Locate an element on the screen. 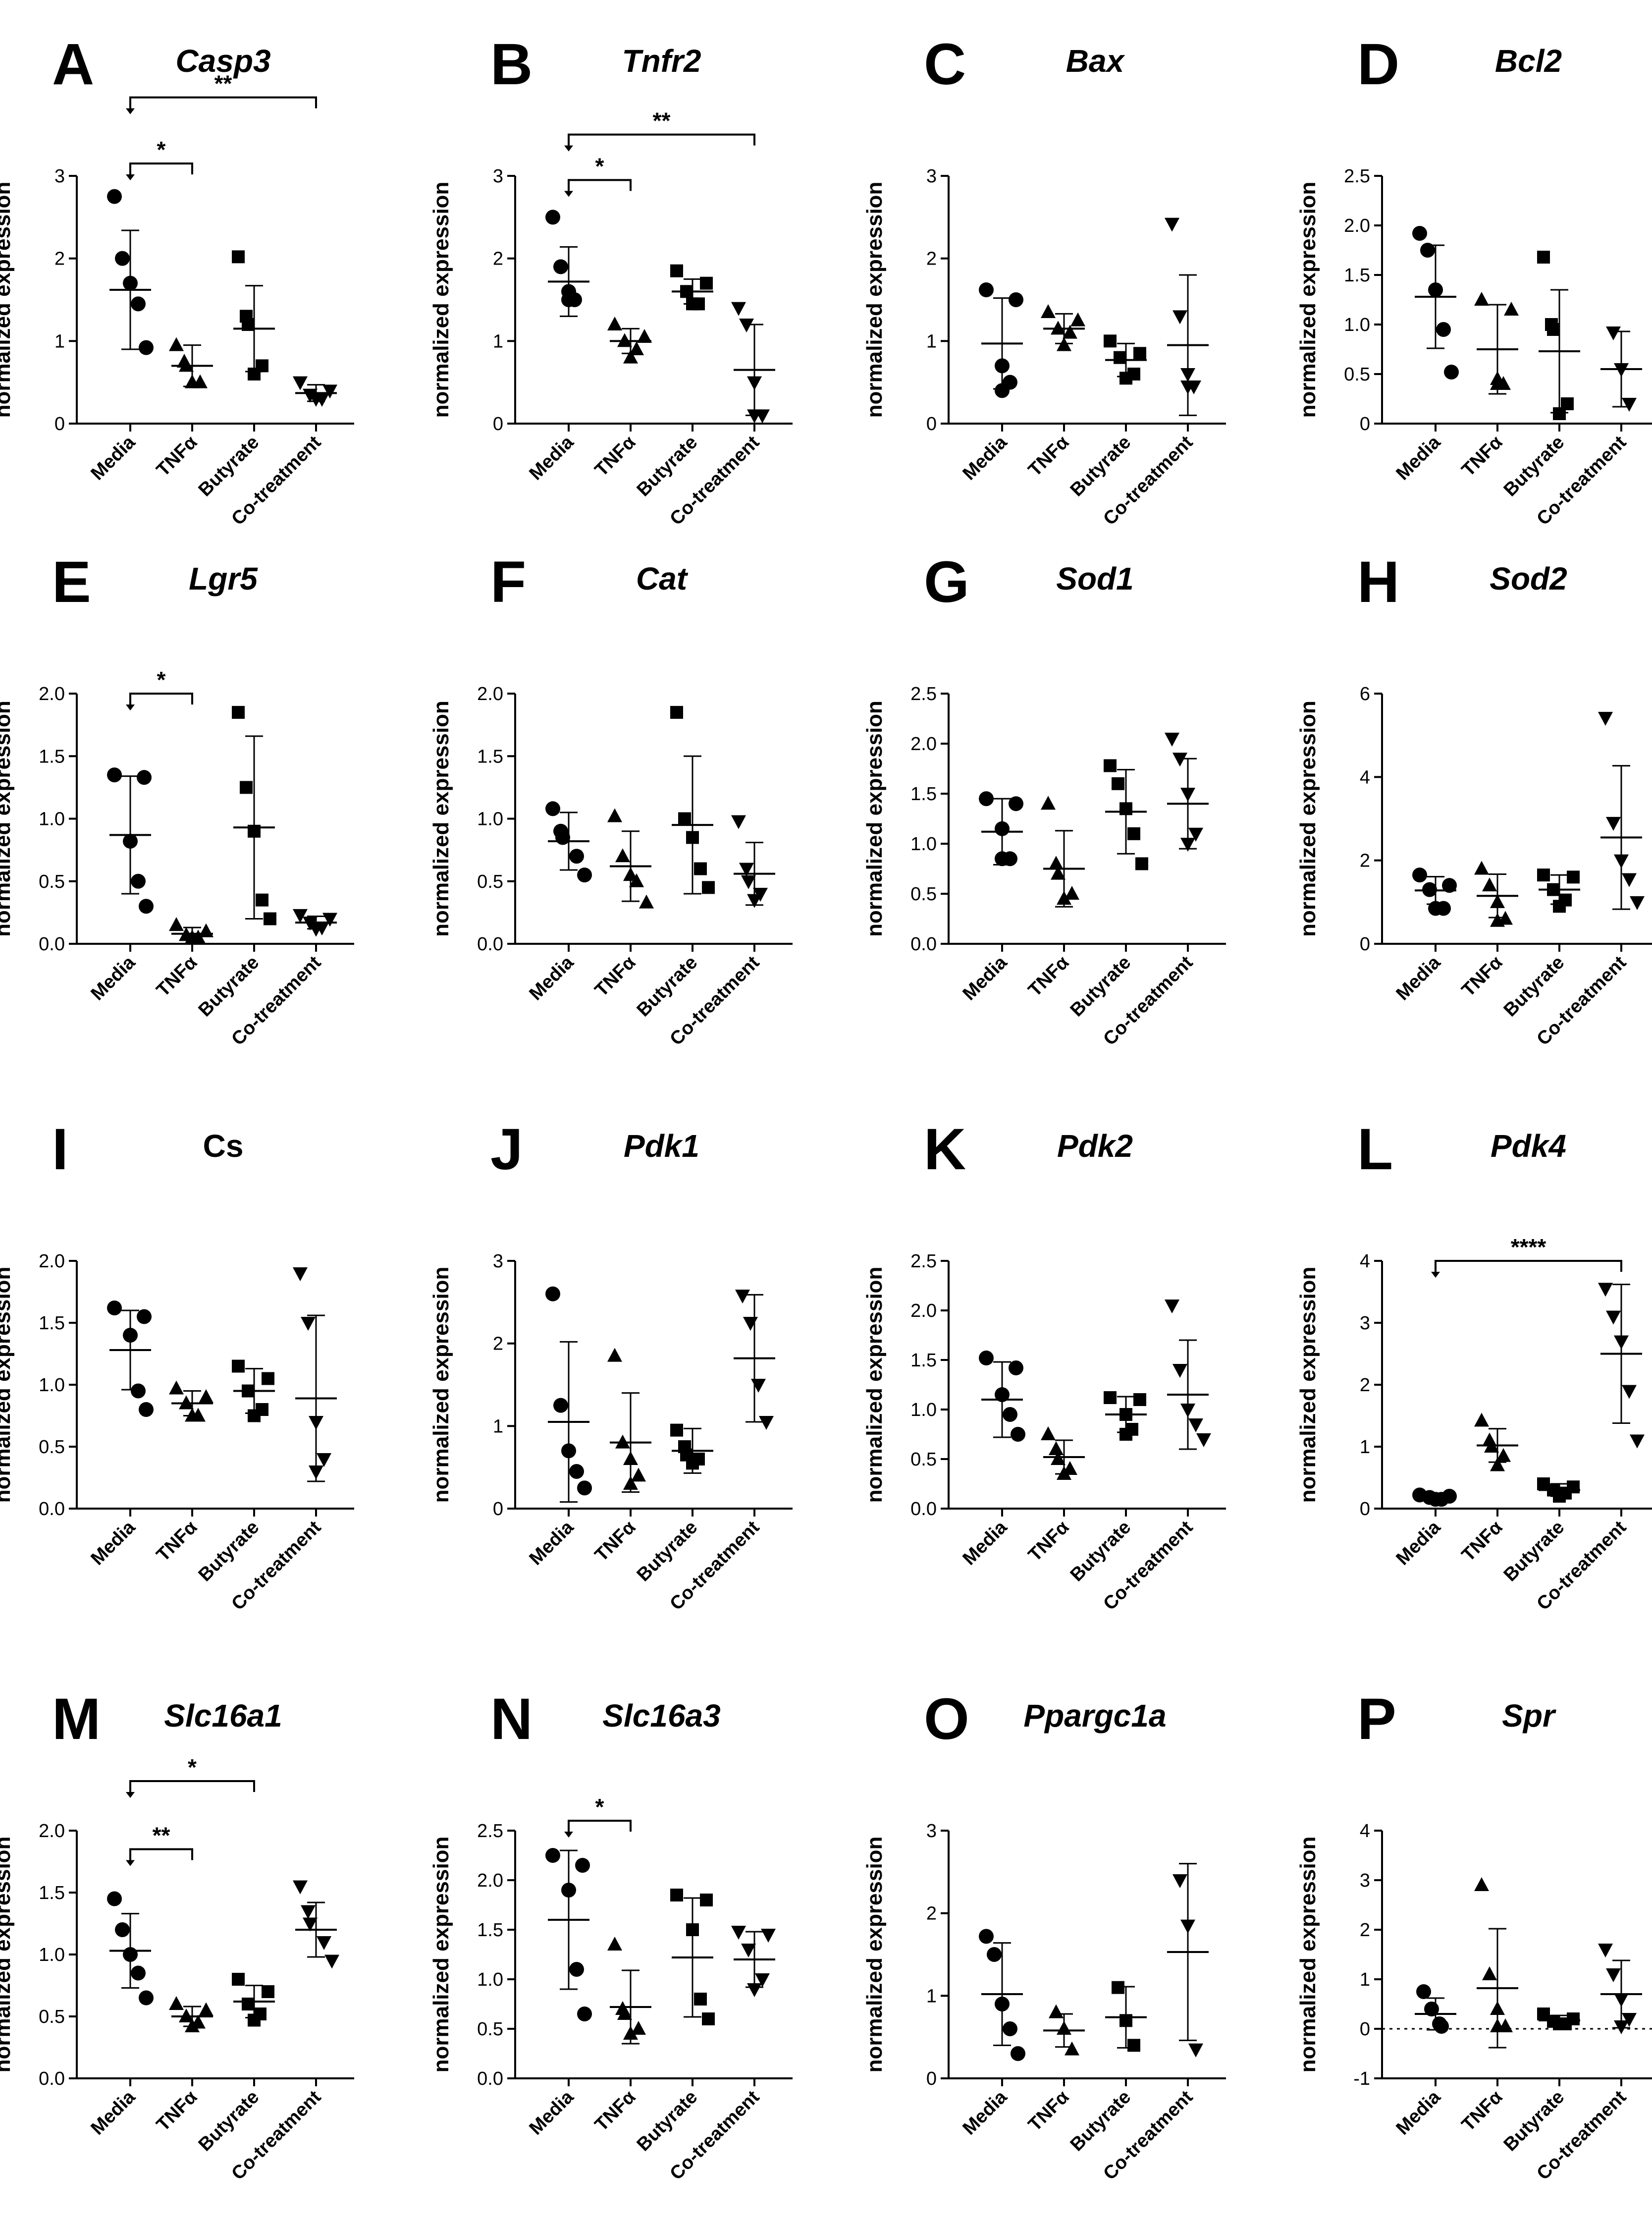  panel-letter: H is located at coordinates (1378, 582).